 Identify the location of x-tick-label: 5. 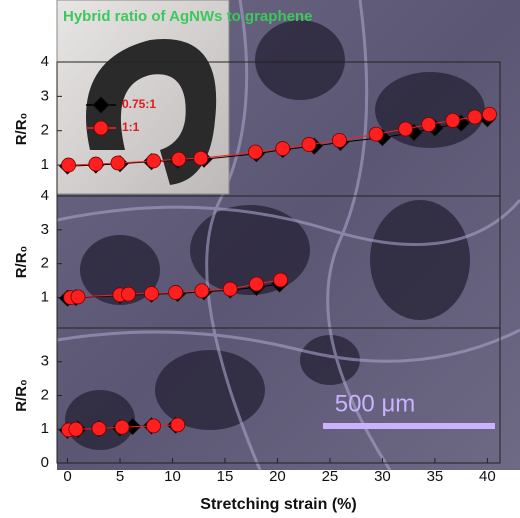
(120, 476).